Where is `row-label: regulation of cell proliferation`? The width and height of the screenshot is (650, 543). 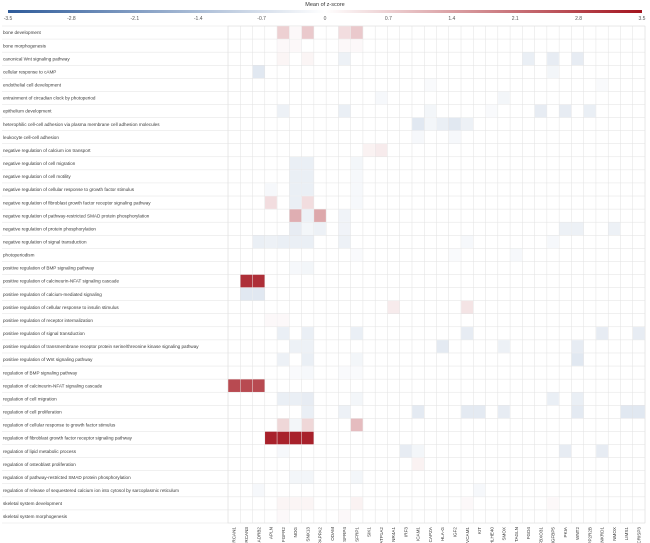 row-label: regulation of cell proliferation is located at coordinates (32, 412).